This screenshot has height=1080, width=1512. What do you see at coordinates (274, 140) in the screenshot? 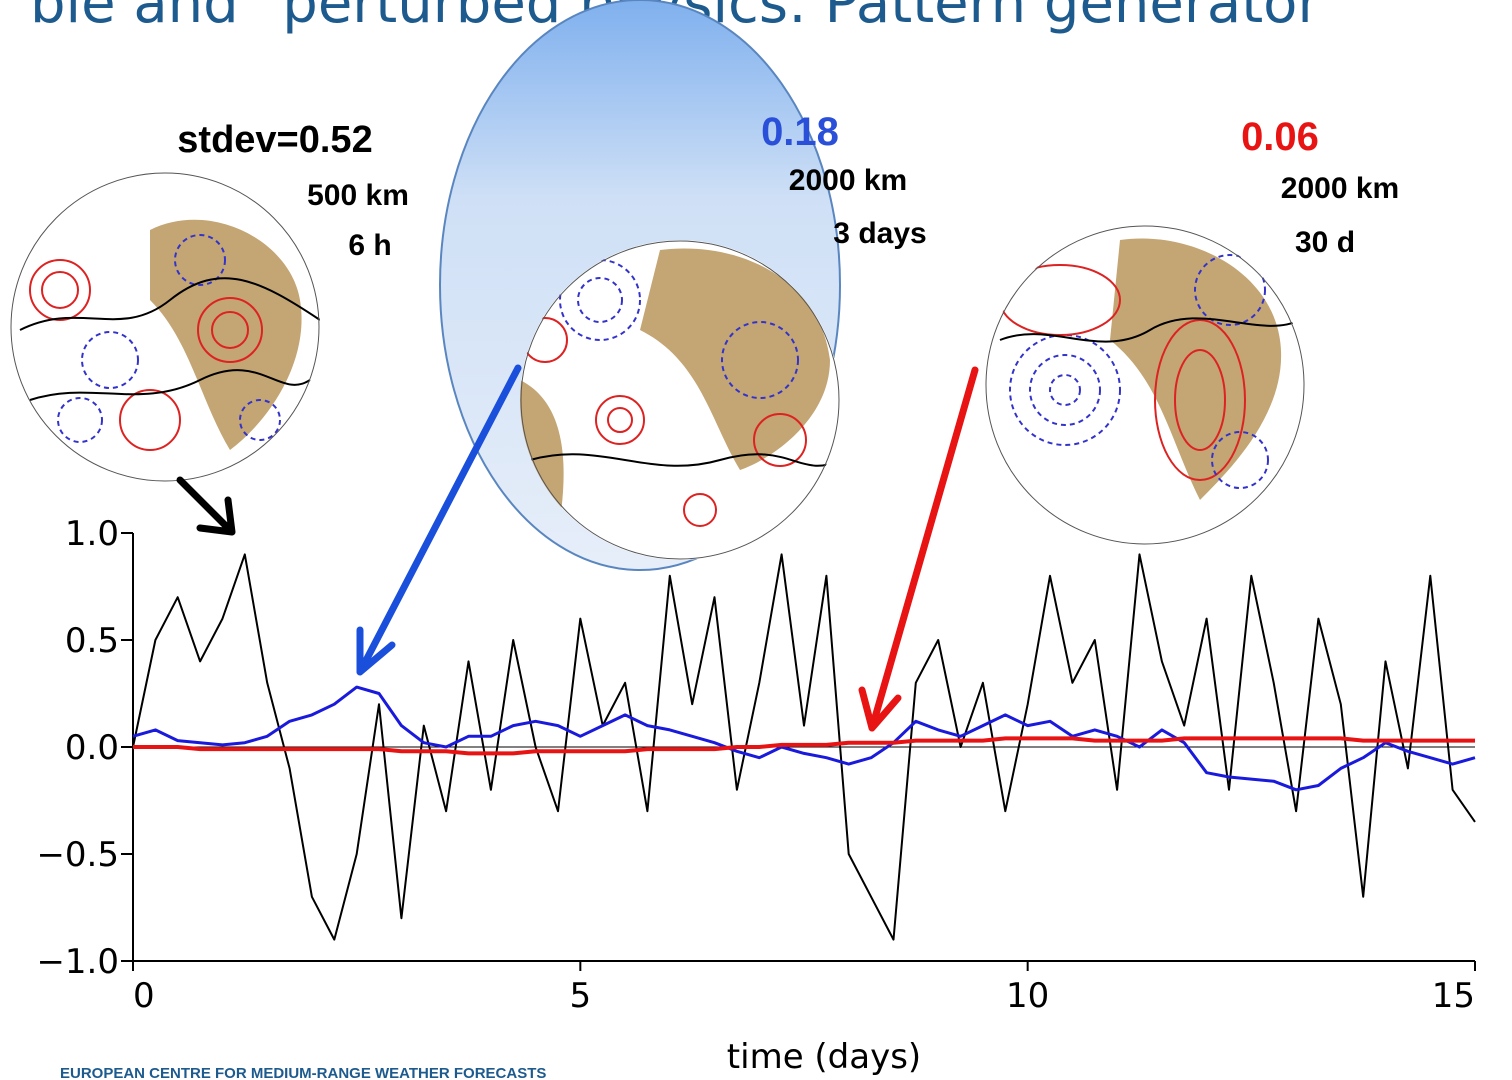
I see `annotation: stdev=0.52` at bounding box center [274, 140].